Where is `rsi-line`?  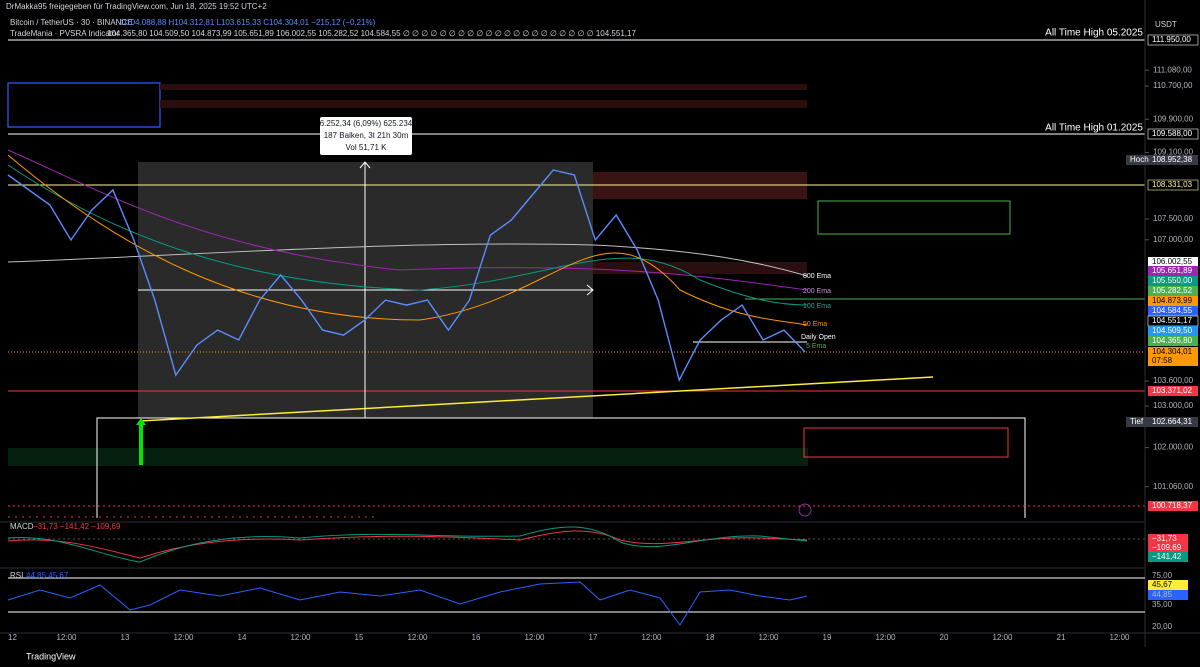
rsi-line is located at coordinates (407, 603).